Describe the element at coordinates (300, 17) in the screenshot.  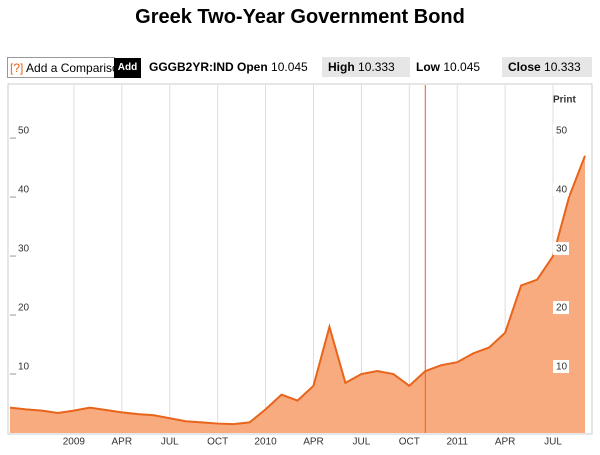
I see `page-title: Greek Two-Year Government Bond` at that location.